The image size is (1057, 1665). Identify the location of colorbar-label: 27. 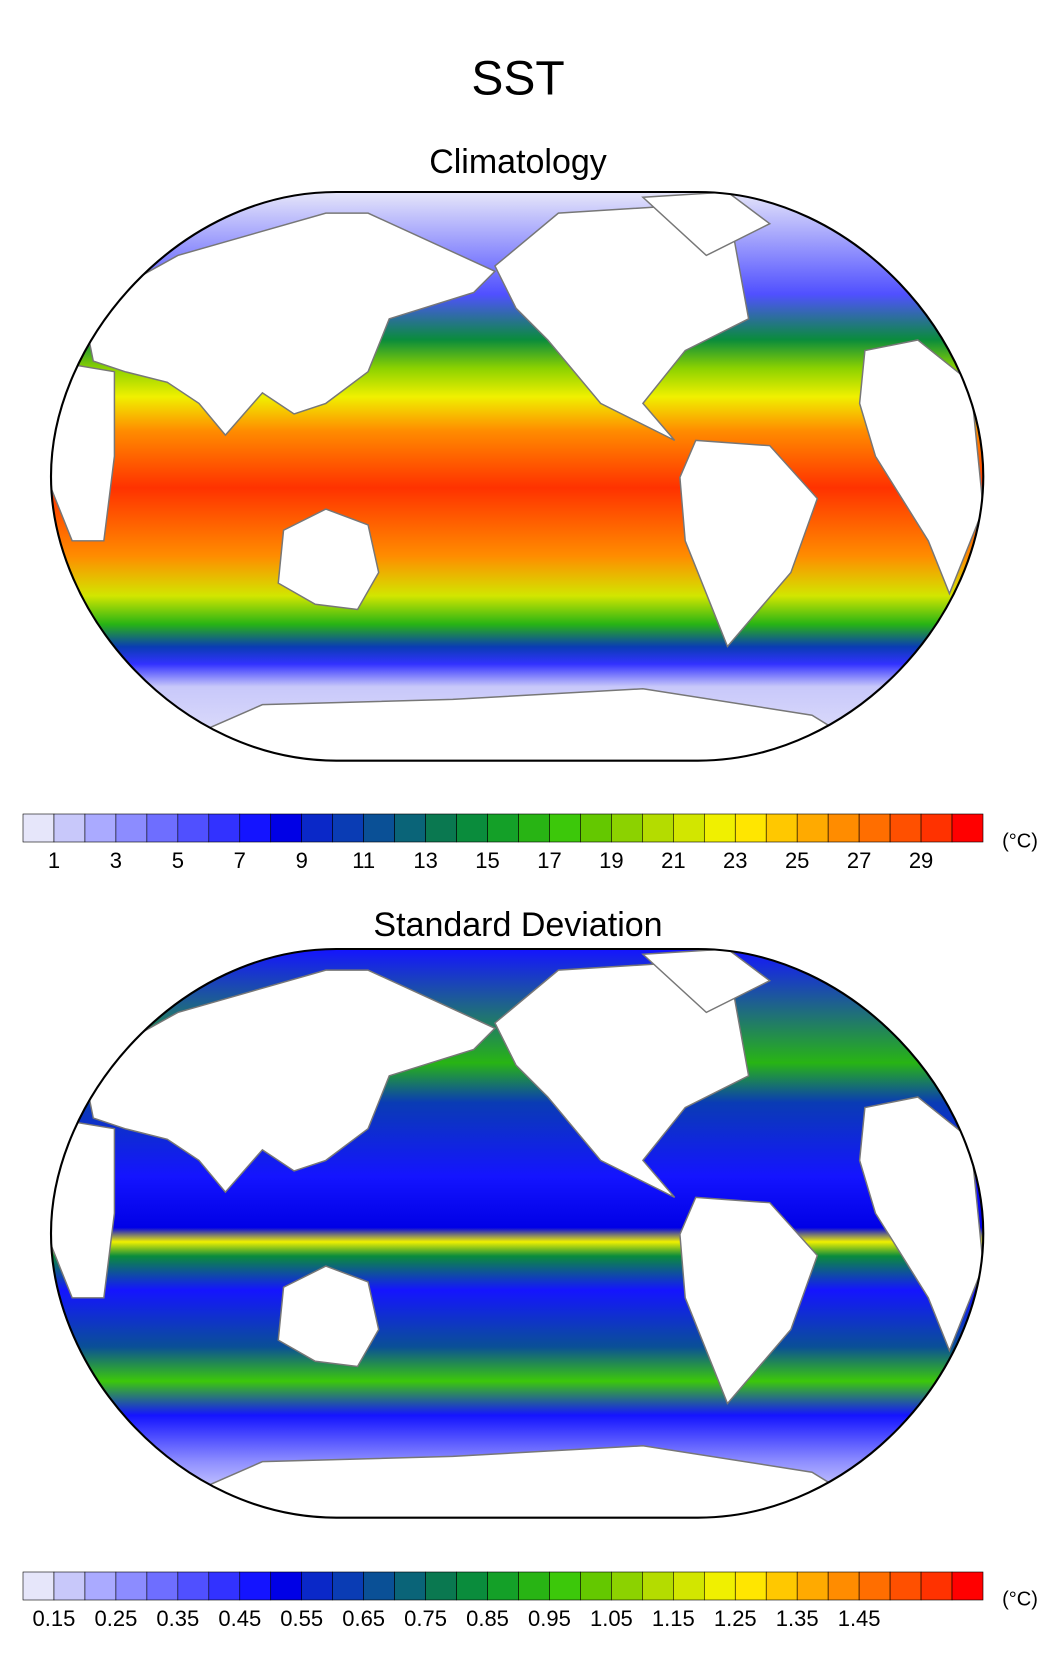
(859, 860).